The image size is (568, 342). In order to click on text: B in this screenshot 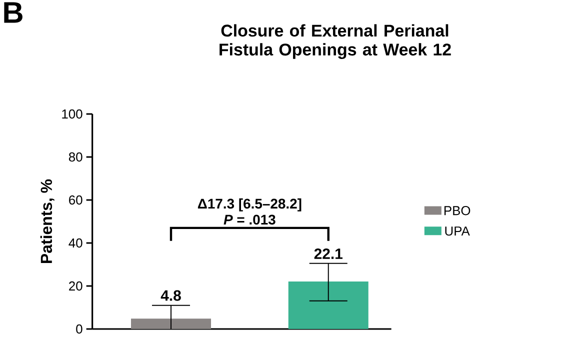, I will do `click(13, 12)`.